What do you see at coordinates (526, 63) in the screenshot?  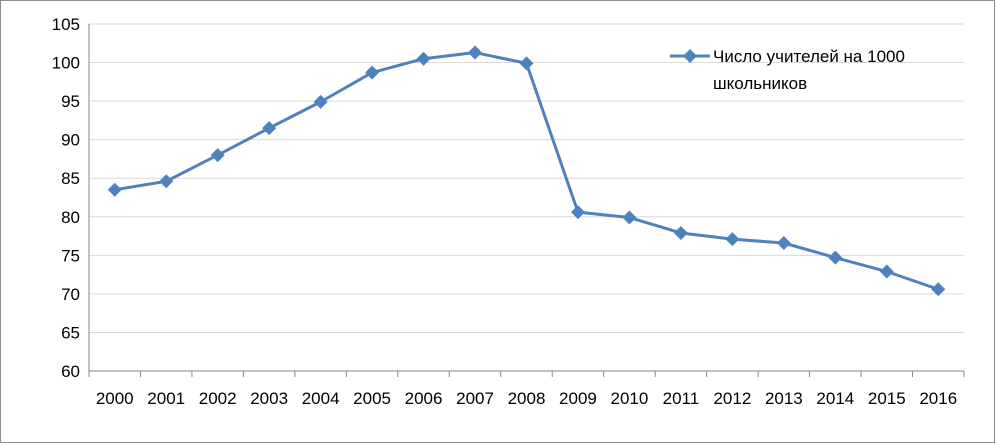 I see `data-point-2008` at bounding box center [526, 63].